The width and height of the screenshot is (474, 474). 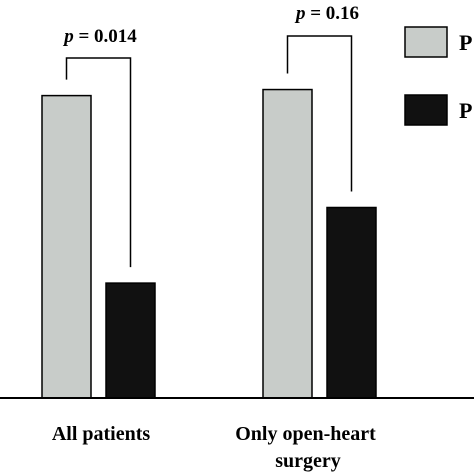 I want to click on p-value-text: = 0.014, so click(x=106, y=36).